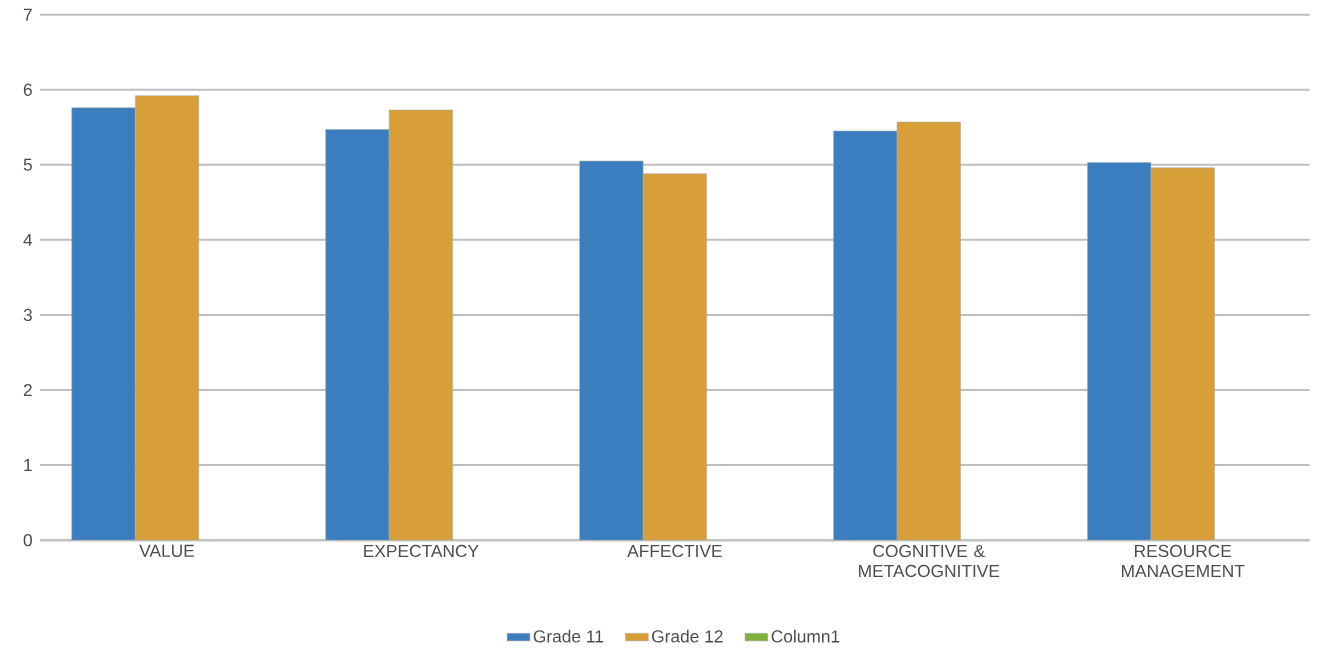 The height and width of the screenshot is (662, 1327). I want to click on y-tick-label: 2, so click(27, 390).